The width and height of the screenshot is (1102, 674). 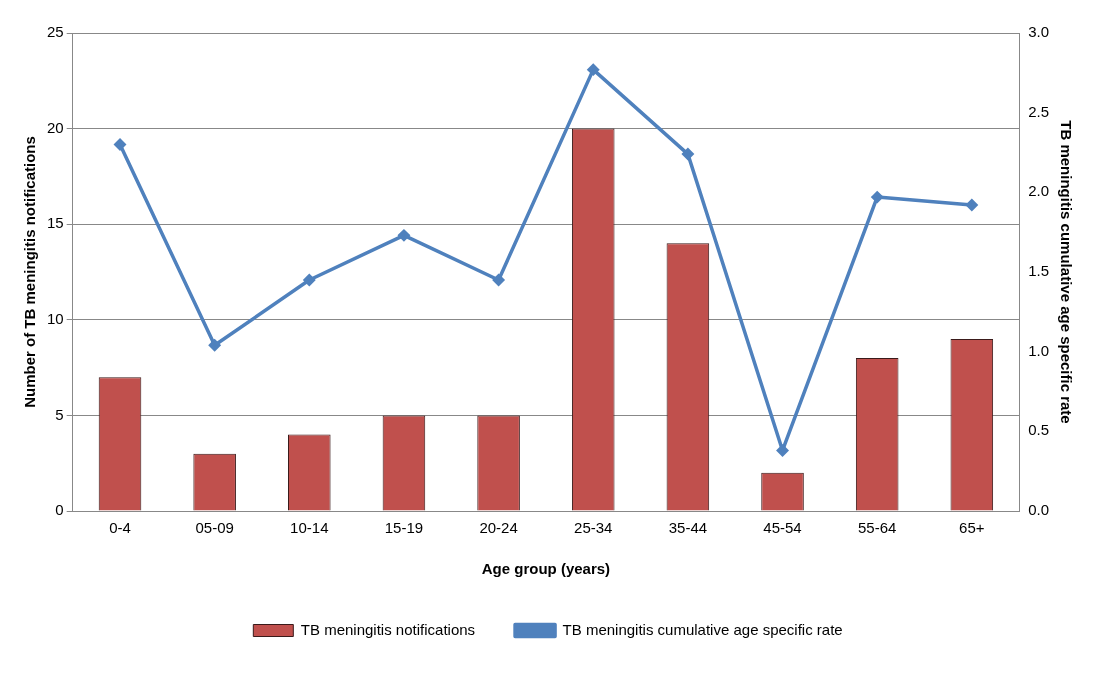 I want to click on x-tick-label: 20-24, so click(x=498, y=528).